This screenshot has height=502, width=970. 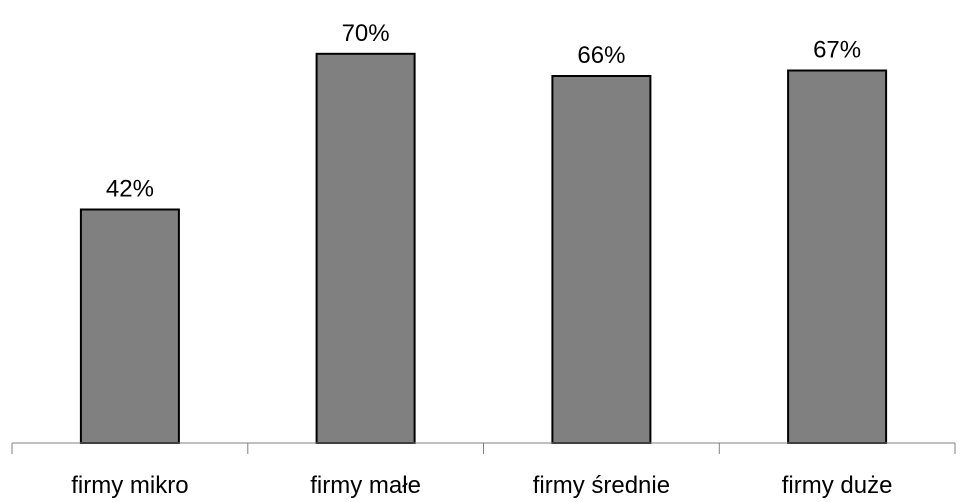 What do you see at coordinates (129, 485) in the screenshot?
I see `category-label: firmy mikro` at bounding box center [129, 485].